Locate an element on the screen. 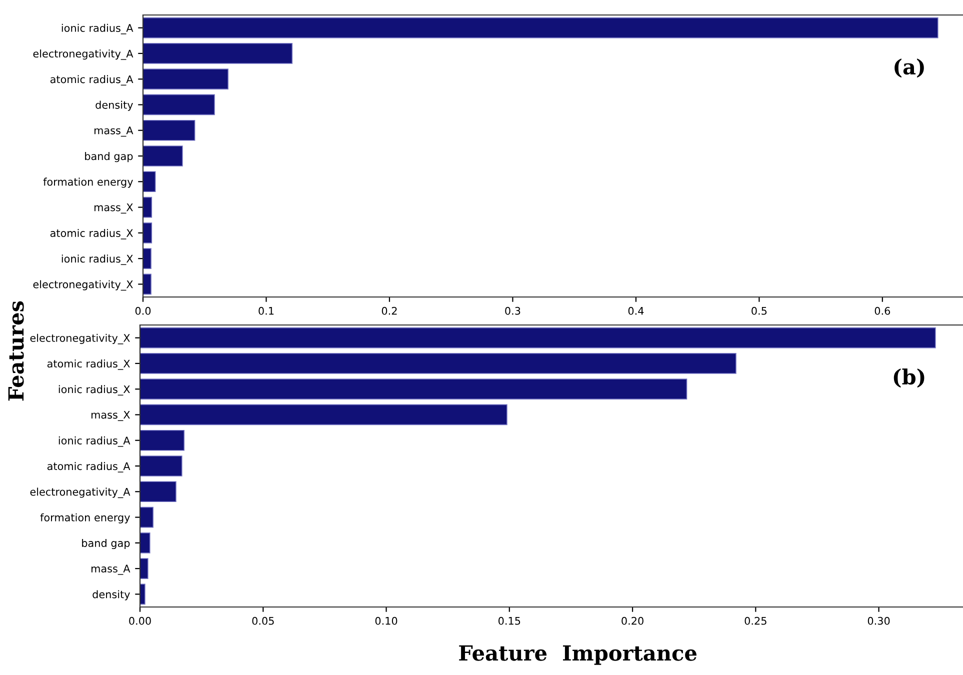  x-tick-label: 0.20 is located at coordinates (633, 620).